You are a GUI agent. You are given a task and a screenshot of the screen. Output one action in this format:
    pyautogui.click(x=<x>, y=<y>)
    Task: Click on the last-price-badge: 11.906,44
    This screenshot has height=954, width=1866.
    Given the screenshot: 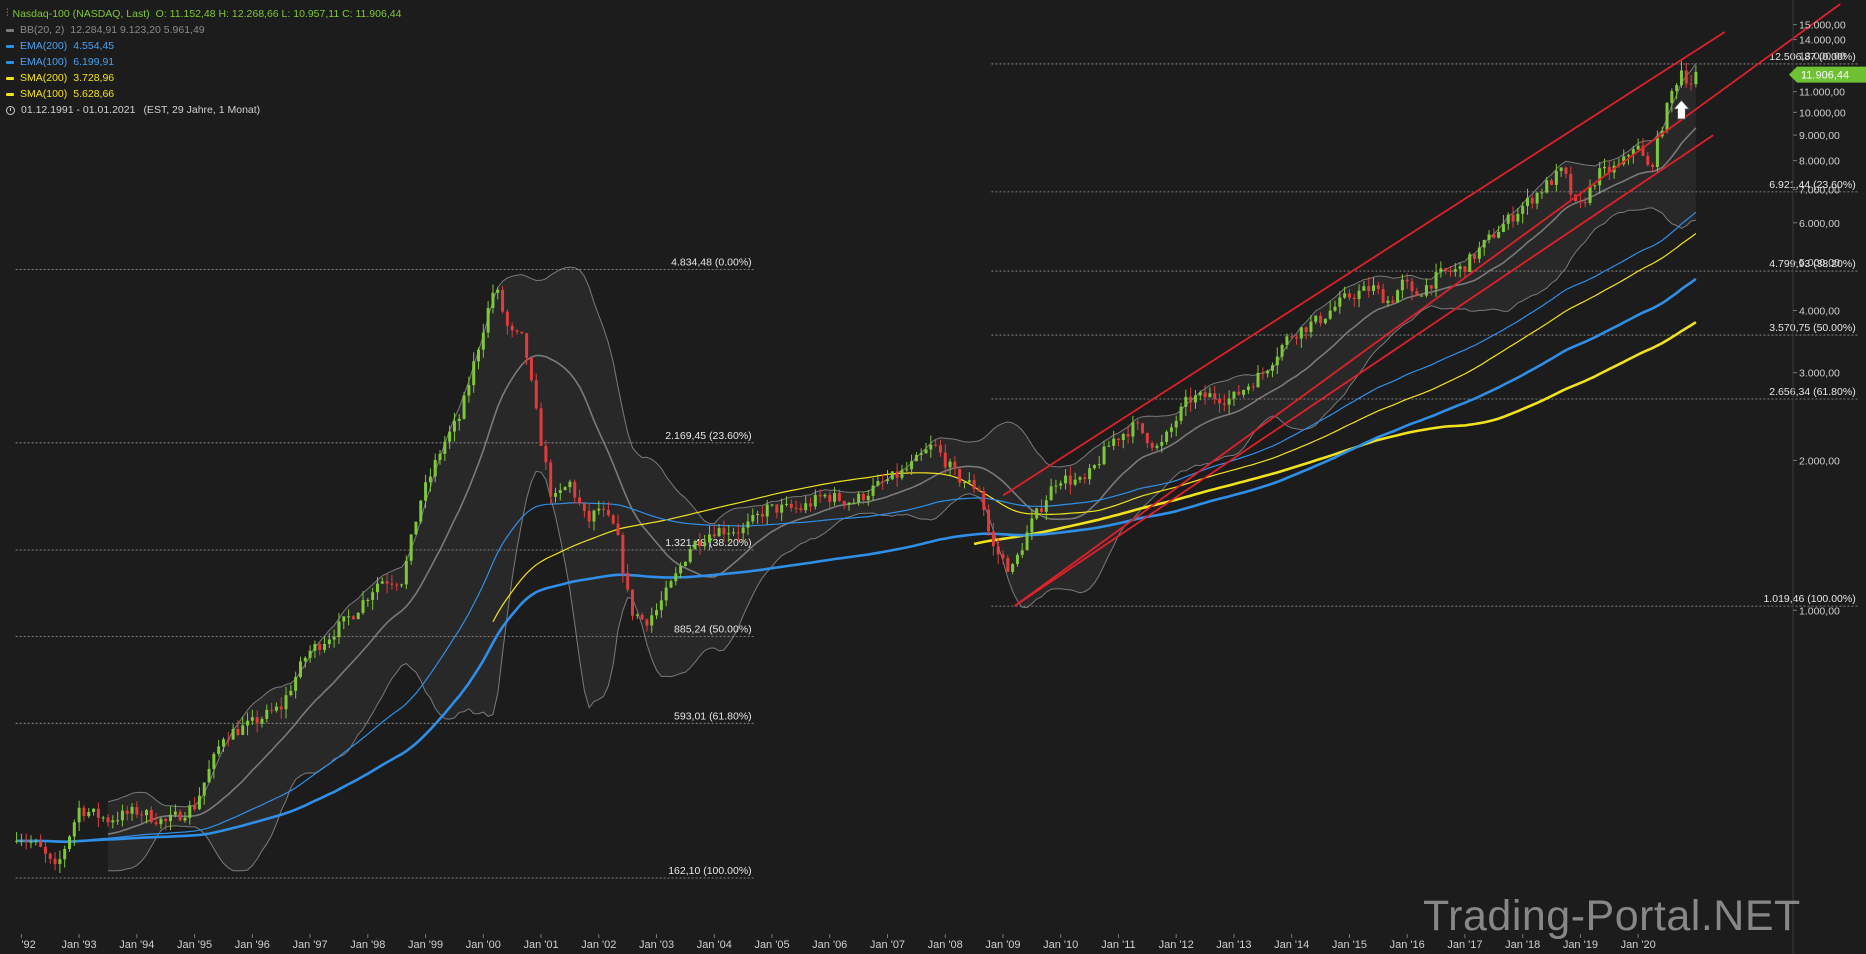 What is the action you would take?
    pyautogui.click(x=1827, y=74)
    